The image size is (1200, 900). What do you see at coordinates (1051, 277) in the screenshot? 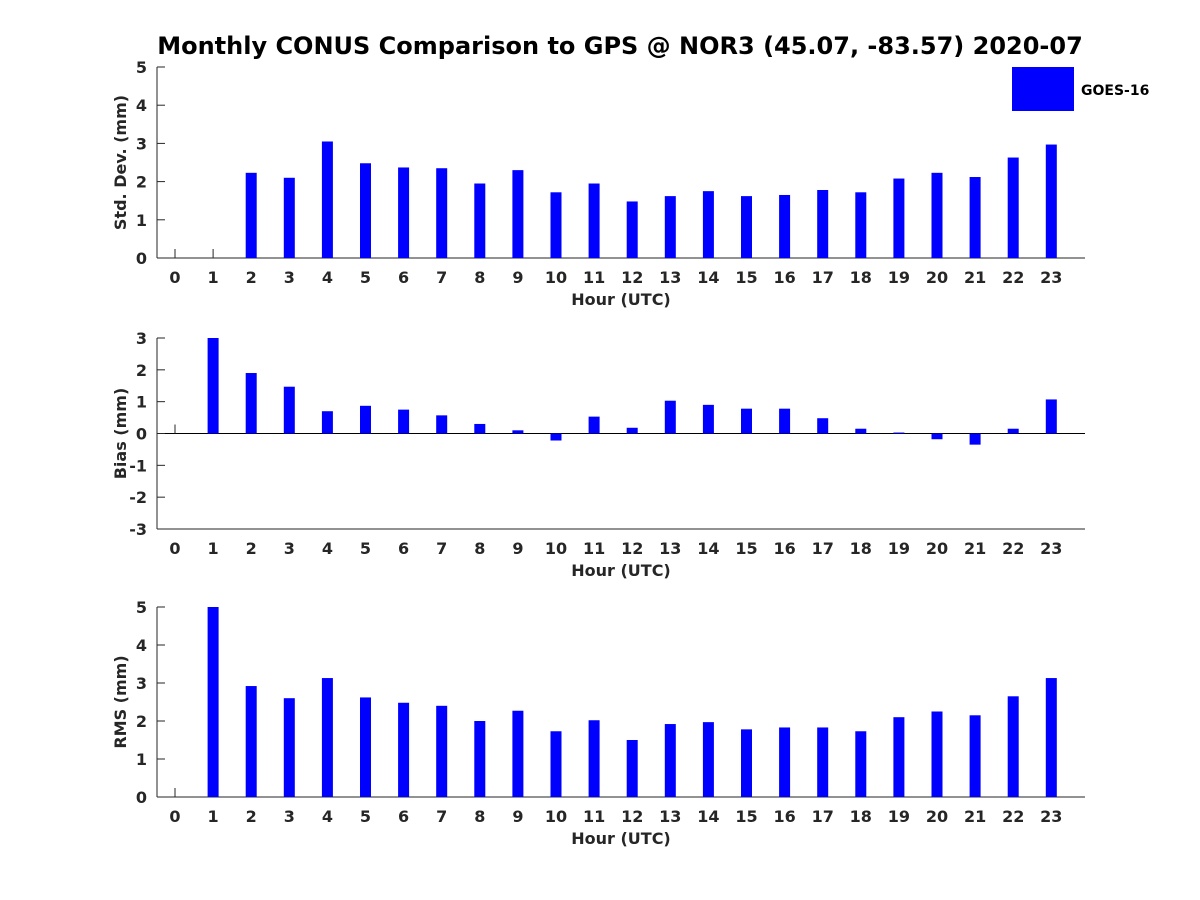
I see `std-dev-xtick-label: 23` at bounding box center [1051, 277].